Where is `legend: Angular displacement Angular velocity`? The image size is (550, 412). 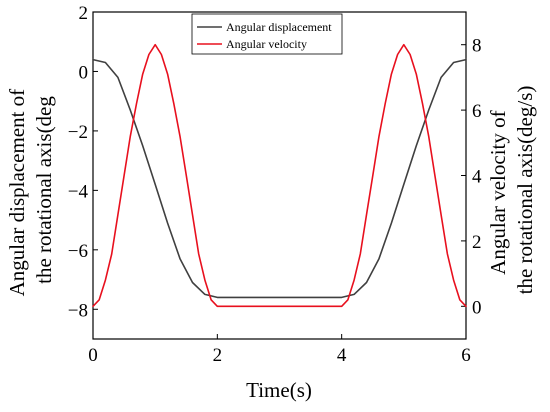 legend: Angular displacement Angular velocity is located at coordinates (267, 34).